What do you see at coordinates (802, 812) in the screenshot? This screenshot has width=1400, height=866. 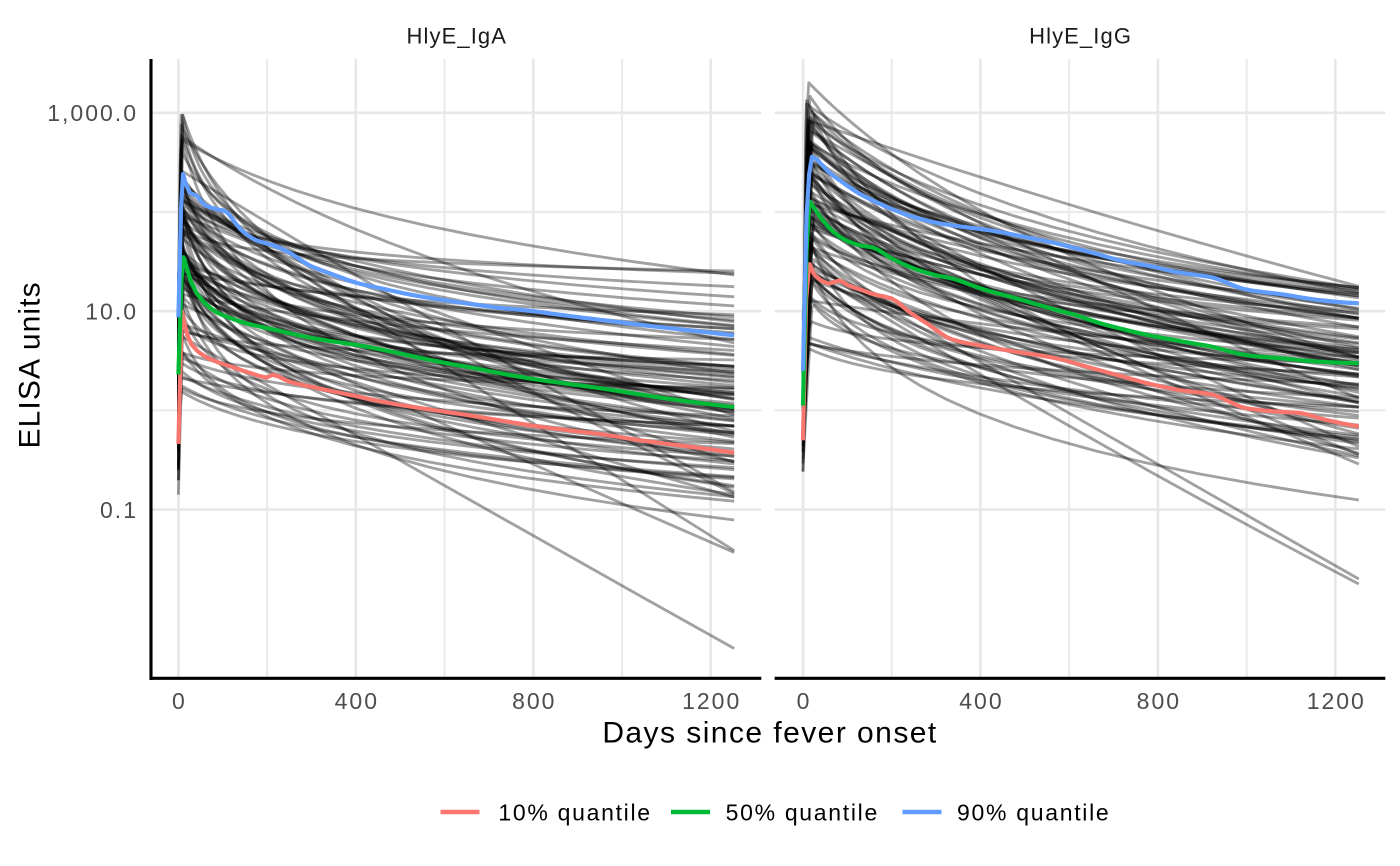 I see `svg-text: 50% quantile` at bounding box center [802, 812].